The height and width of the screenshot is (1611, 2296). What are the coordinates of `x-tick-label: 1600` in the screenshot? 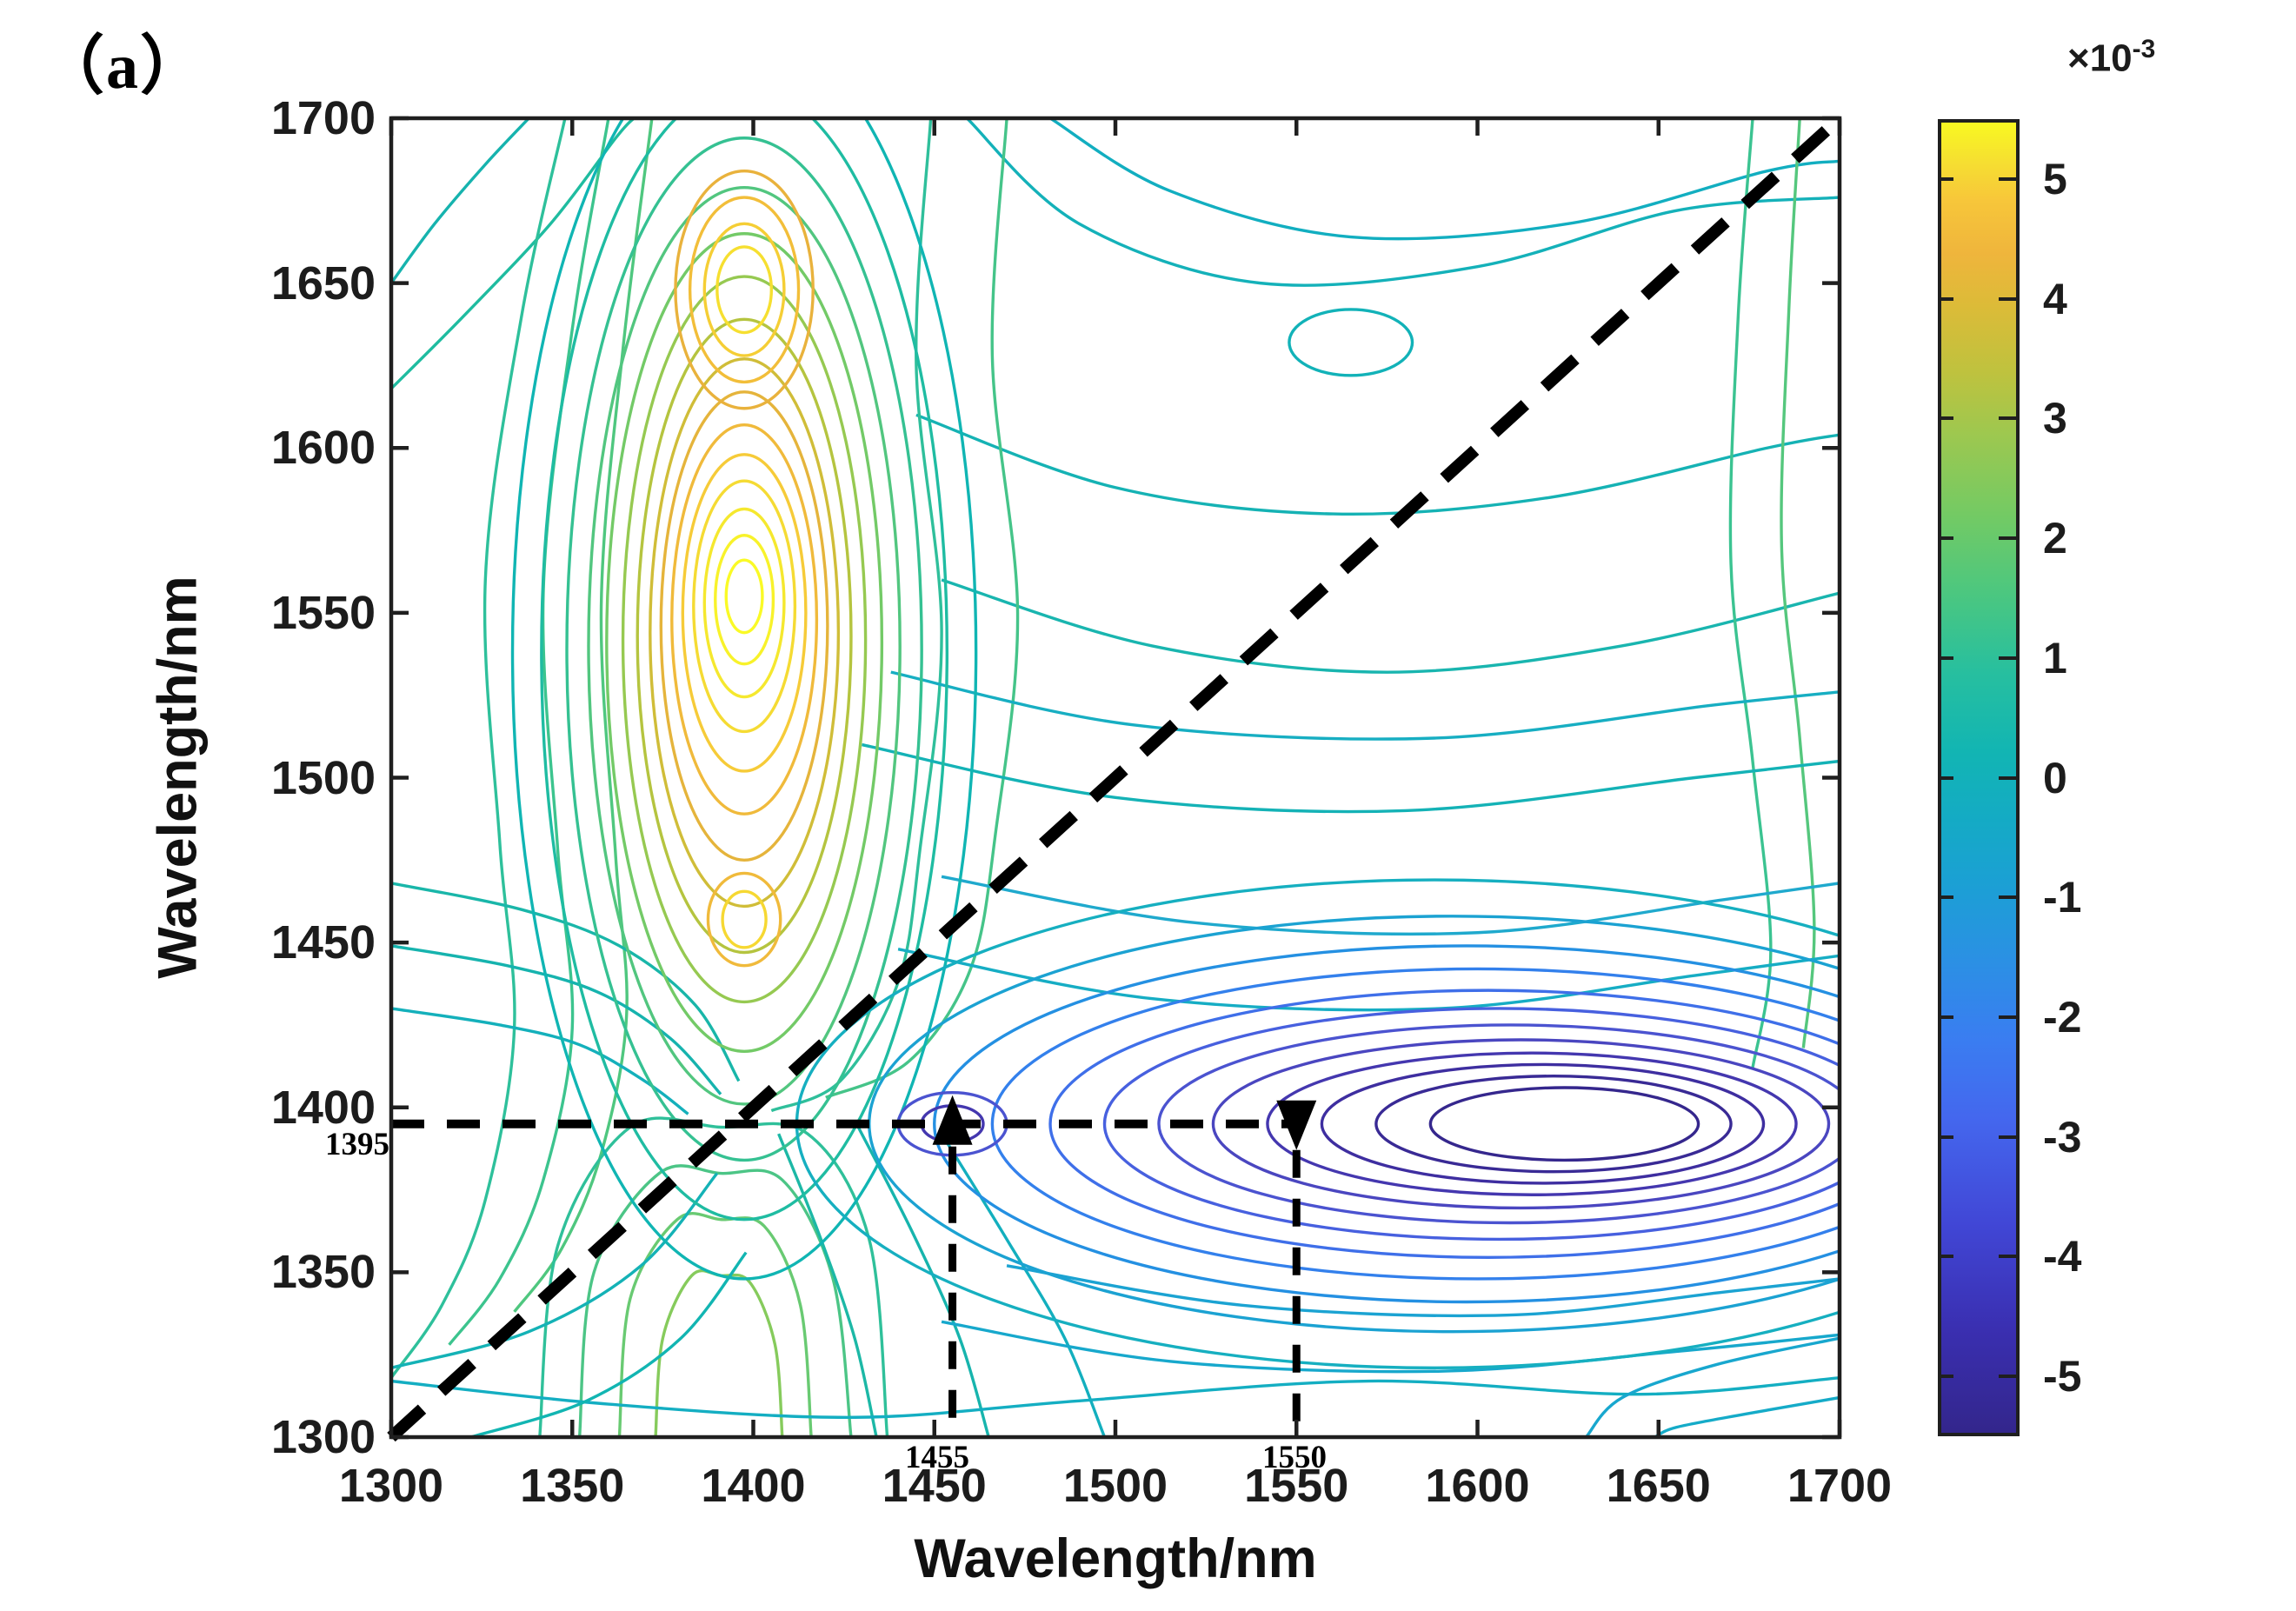 It's located at (1477, 1486).